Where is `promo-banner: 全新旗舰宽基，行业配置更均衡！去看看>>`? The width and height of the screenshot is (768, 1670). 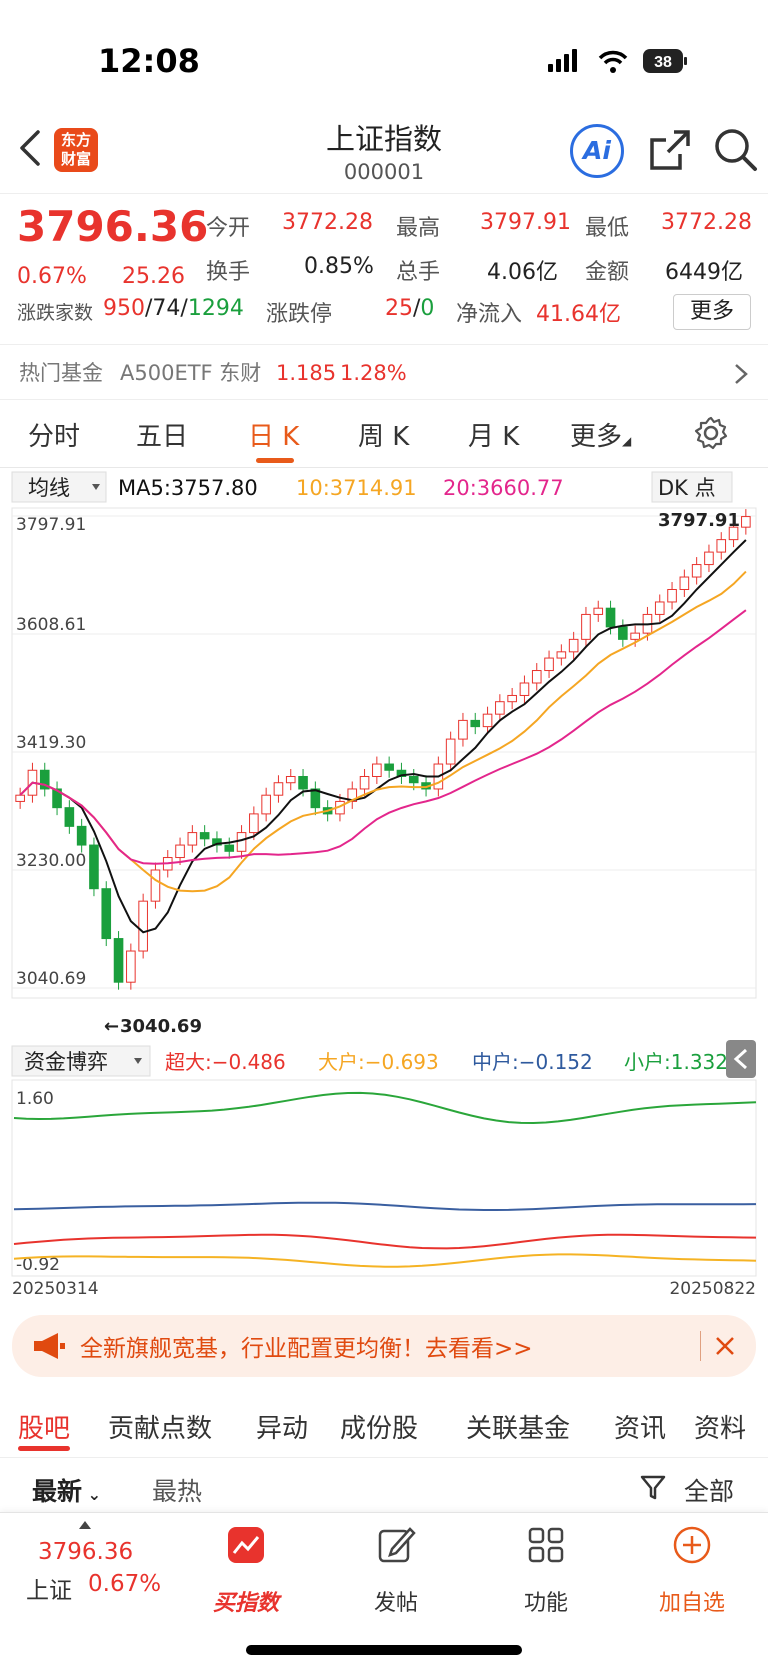 promo-banner: 全新旗舰宽基，行业配置更均衡！去看看>> is located at coordinates (384, 1346).